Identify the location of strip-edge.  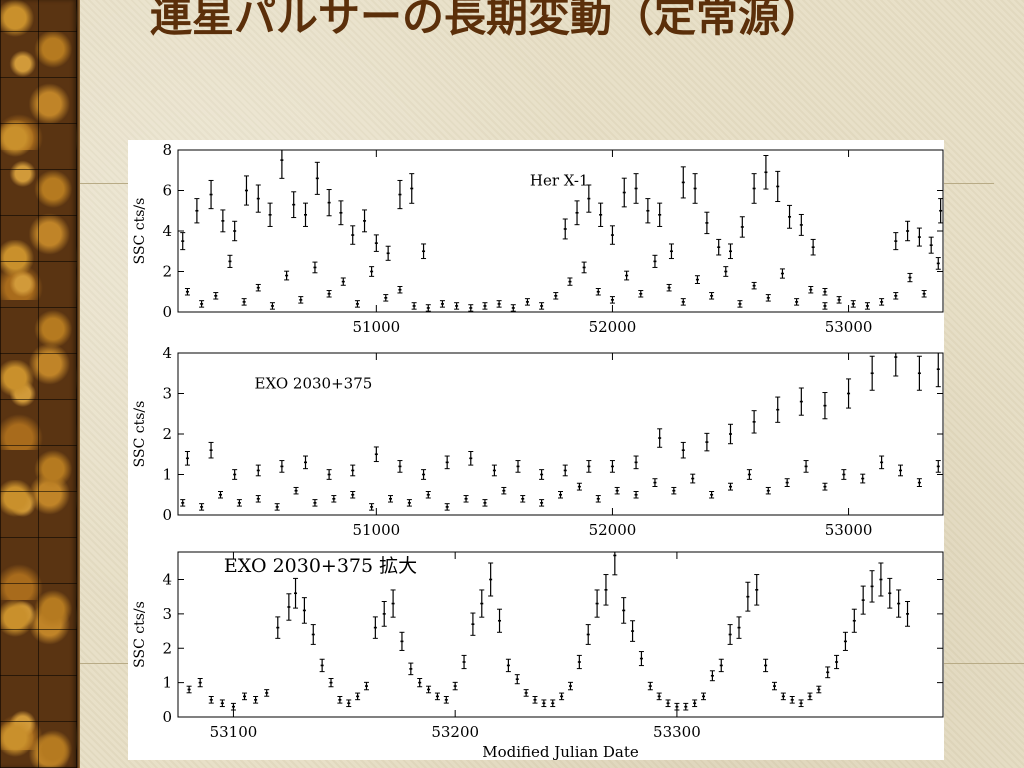
(78, 384).